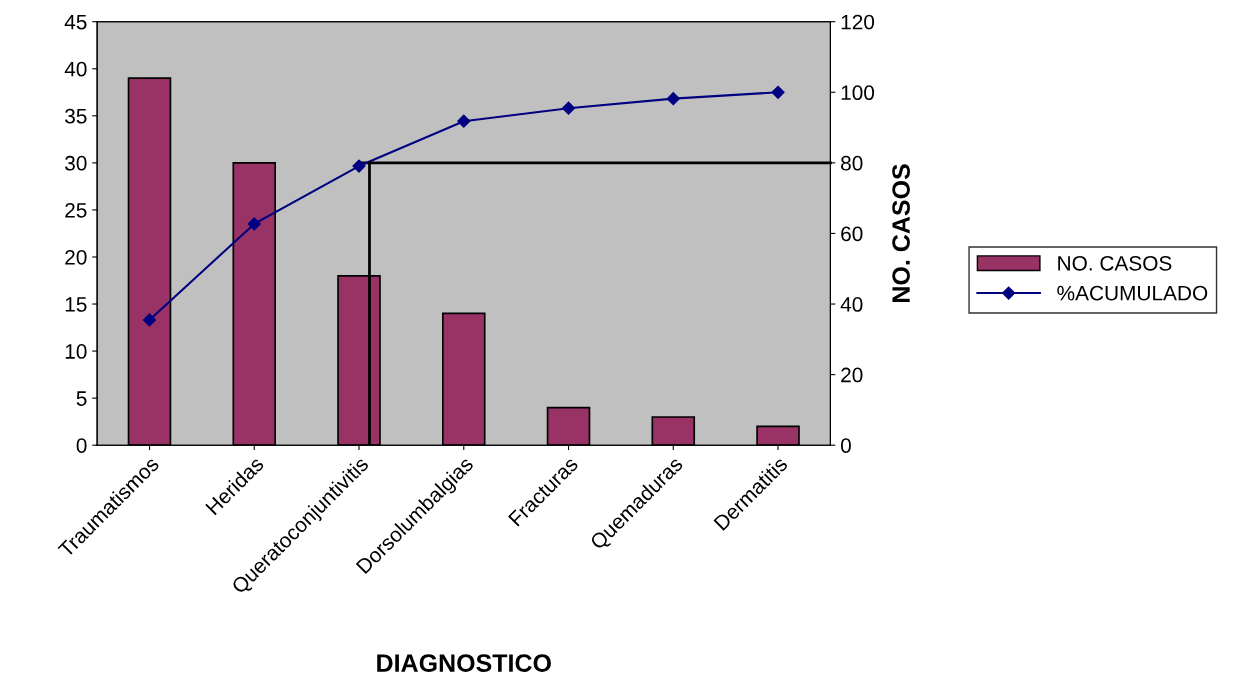 The width and height of the screenshot is (1245, 700). Describe the element at coordinates (845, 445) in the screenshot. I see `y2-tick-label: 0` at that location.